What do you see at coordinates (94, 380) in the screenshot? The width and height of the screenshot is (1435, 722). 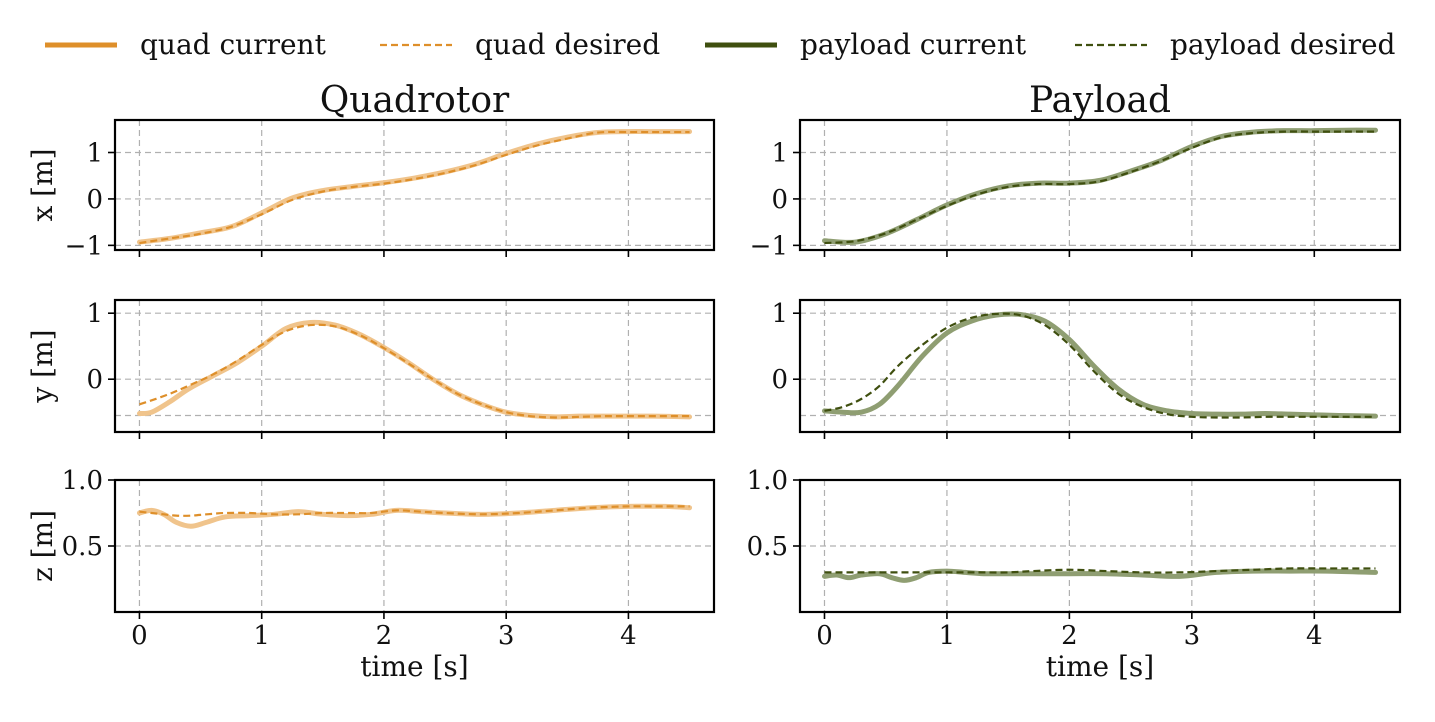 I see `ytick-label-1-0-0: 0` at bounding box center [94, 380].